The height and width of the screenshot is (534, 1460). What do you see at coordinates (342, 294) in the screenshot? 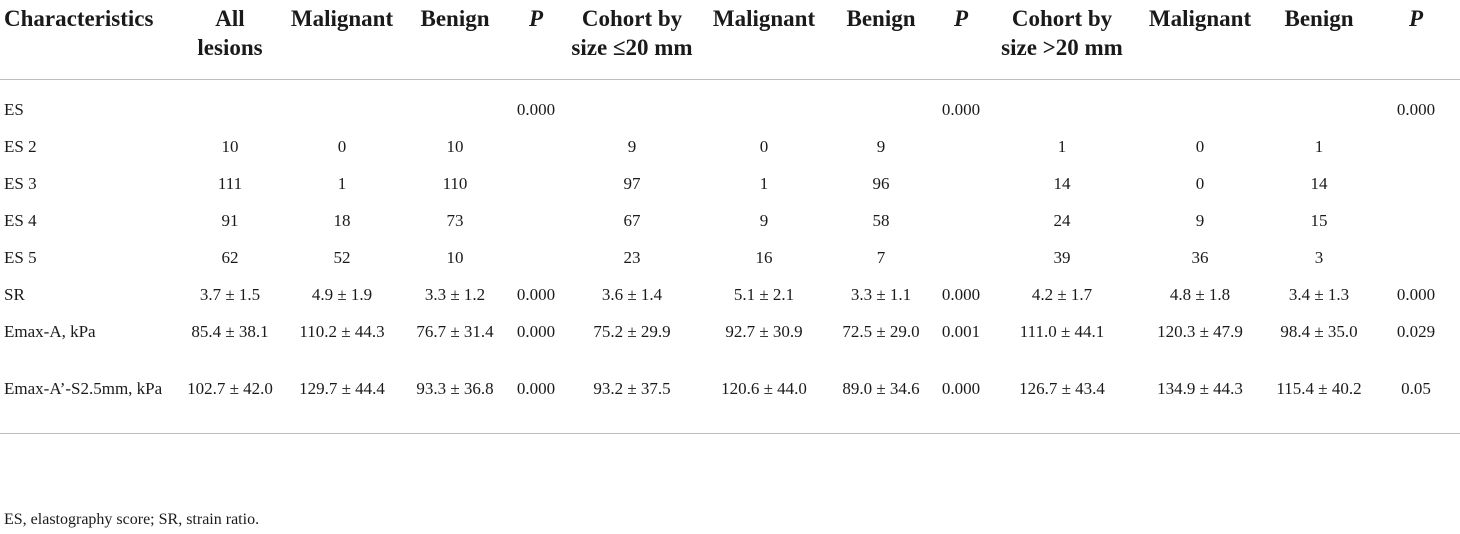
I see `table-cell: 4.9 ± 1.9` at bounding box center [342, 294].